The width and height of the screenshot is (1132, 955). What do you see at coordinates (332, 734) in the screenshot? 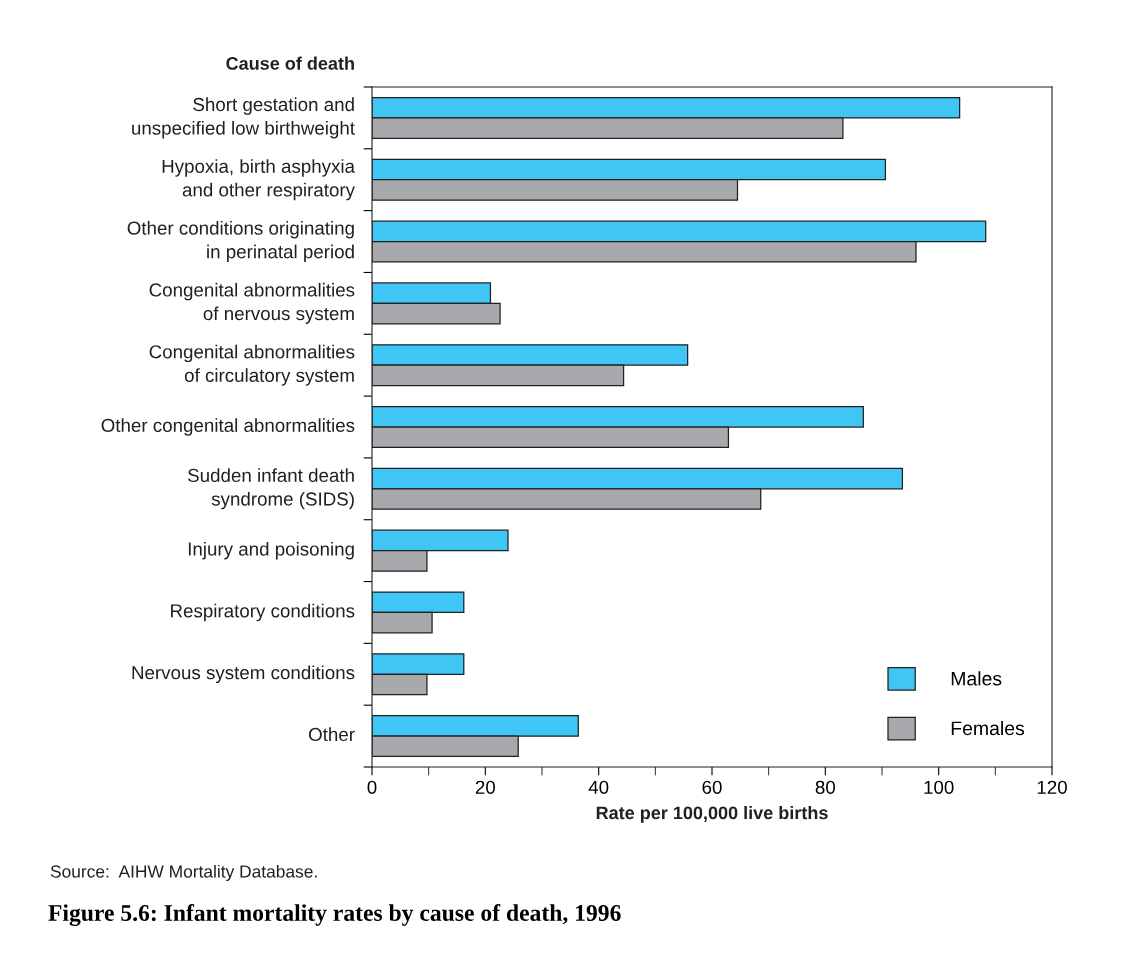
I see `y-tick-label: Other` at bounding box center [332, 734].